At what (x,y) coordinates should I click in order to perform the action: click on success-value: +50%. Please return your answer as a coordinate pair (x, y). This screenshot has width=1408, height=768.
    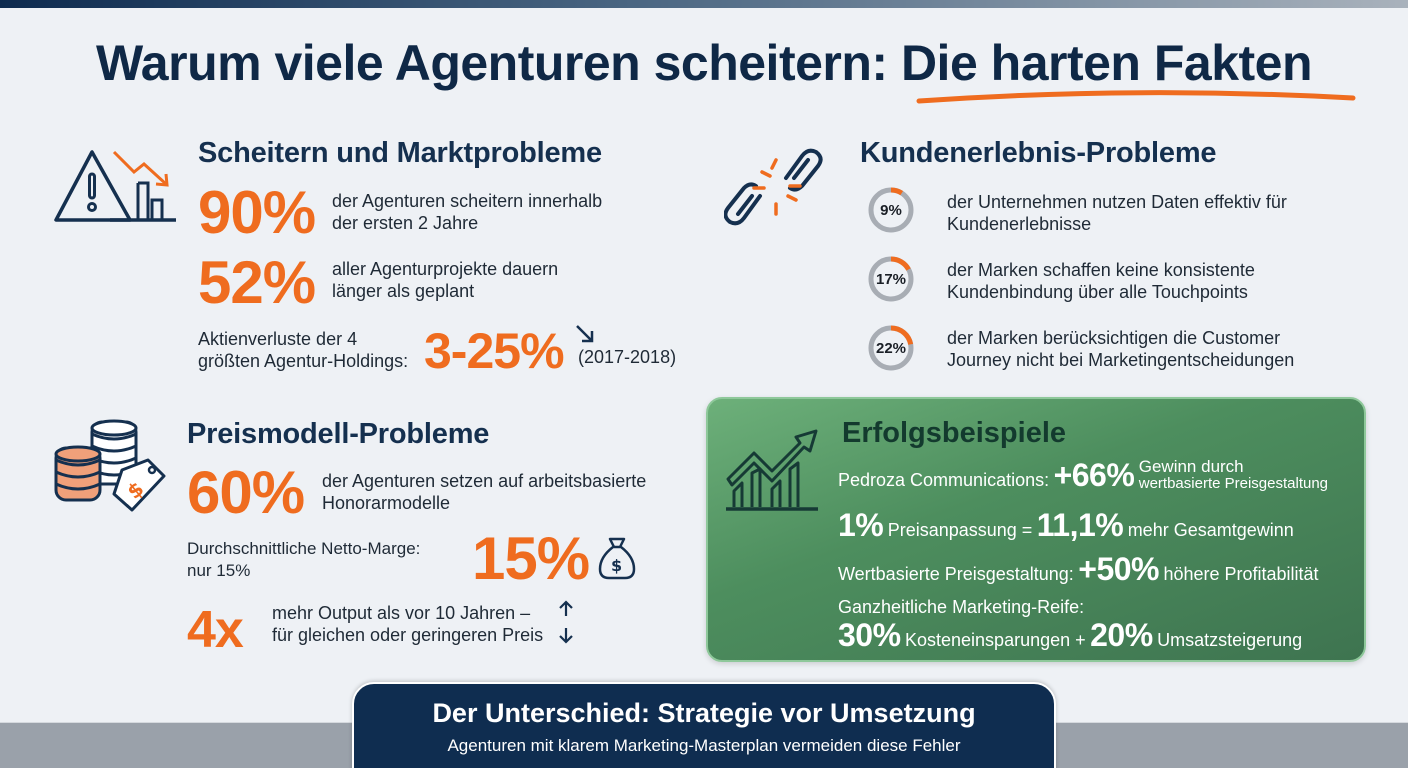
    Looking at the image, I should click on (1118, 569).